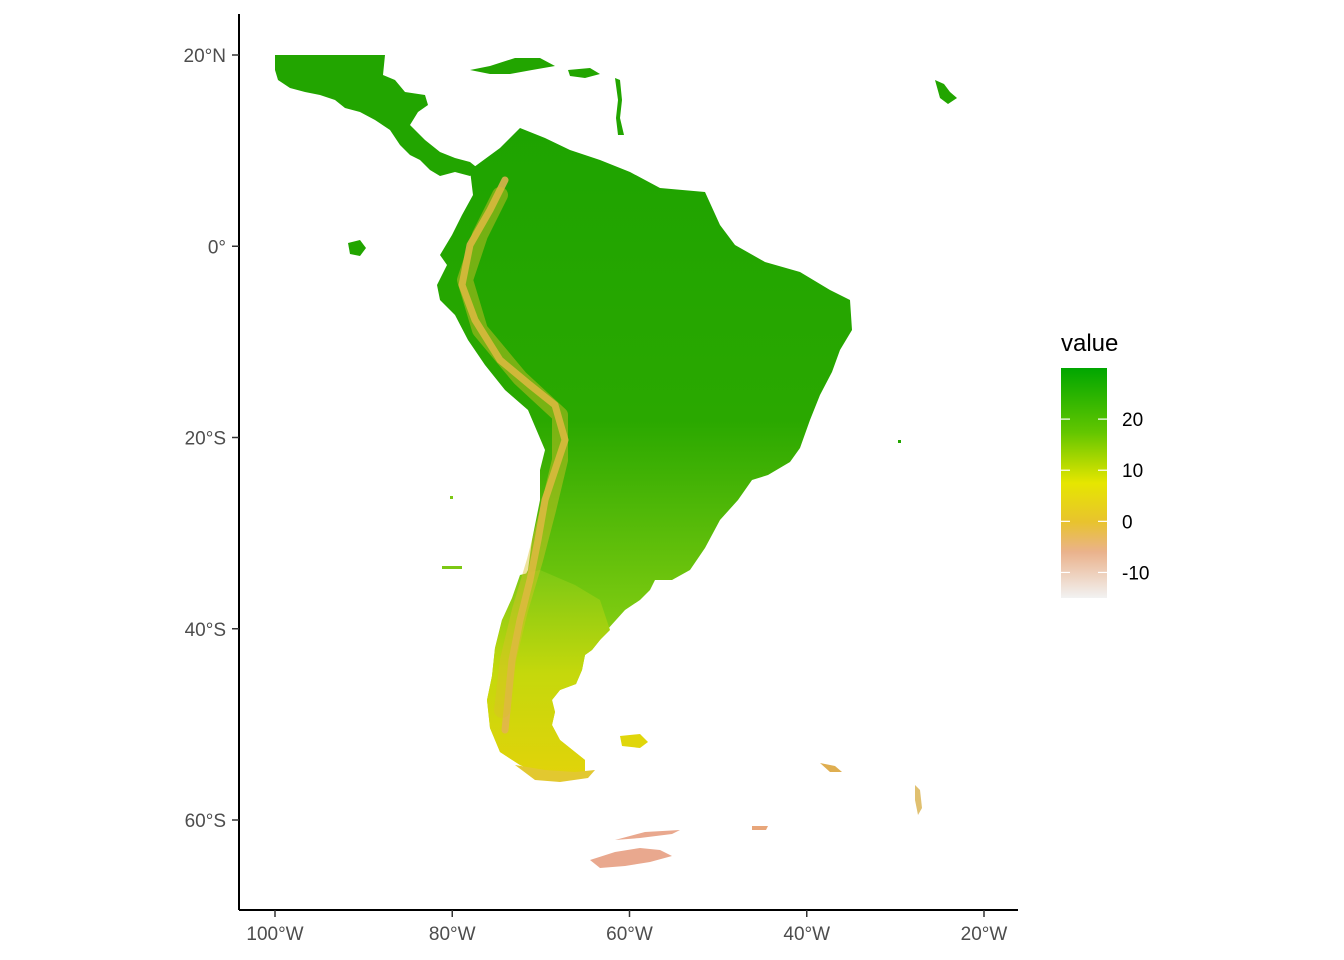  What do you see at coordinates (629, 934) in the screenshot?
I see `x-tick-label: 60°W` at bounding box center [629, 934].